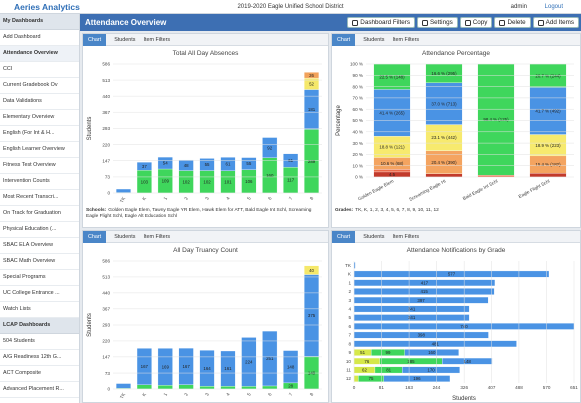  I want to click on y-tick-label: 20 %, so click(358, 154).